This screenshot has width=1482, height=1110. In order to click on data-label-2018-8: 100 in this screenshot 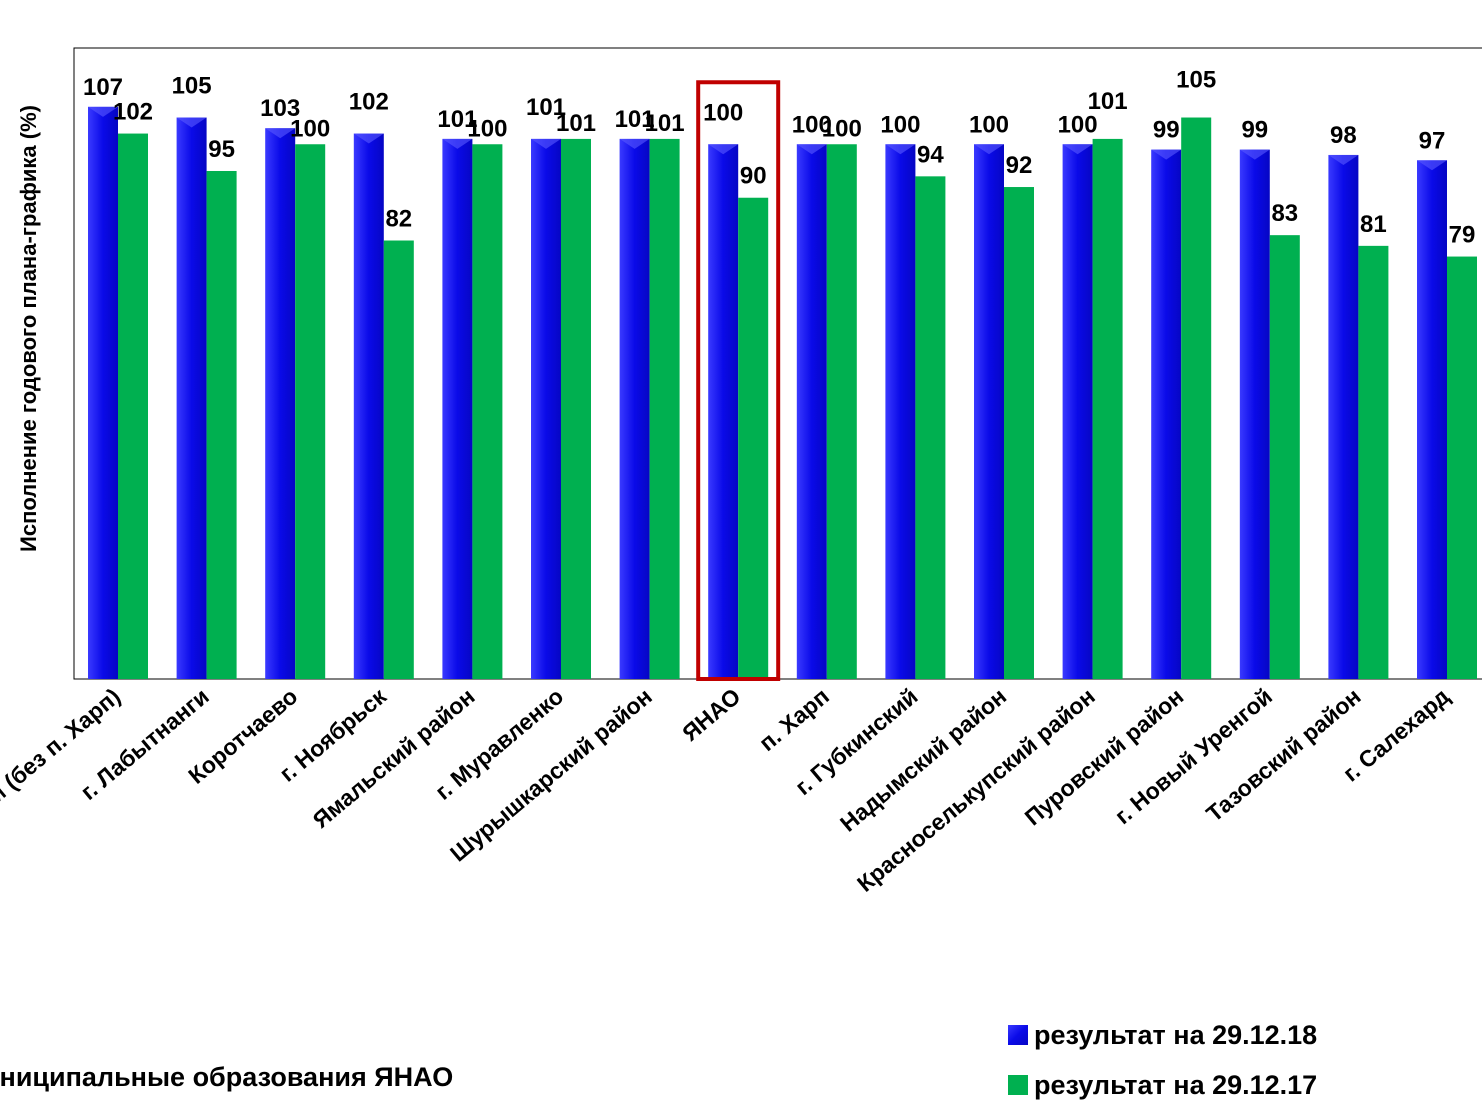, I will do `click(812, 124)`.